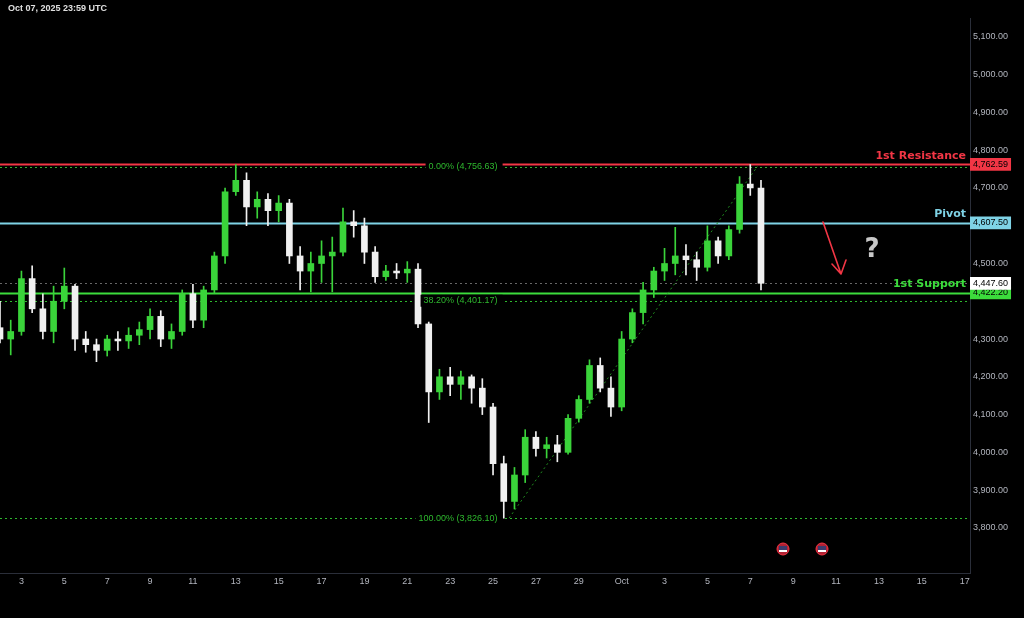  I want to click on y-tick-label: 4,300.00, so click(991, 338).